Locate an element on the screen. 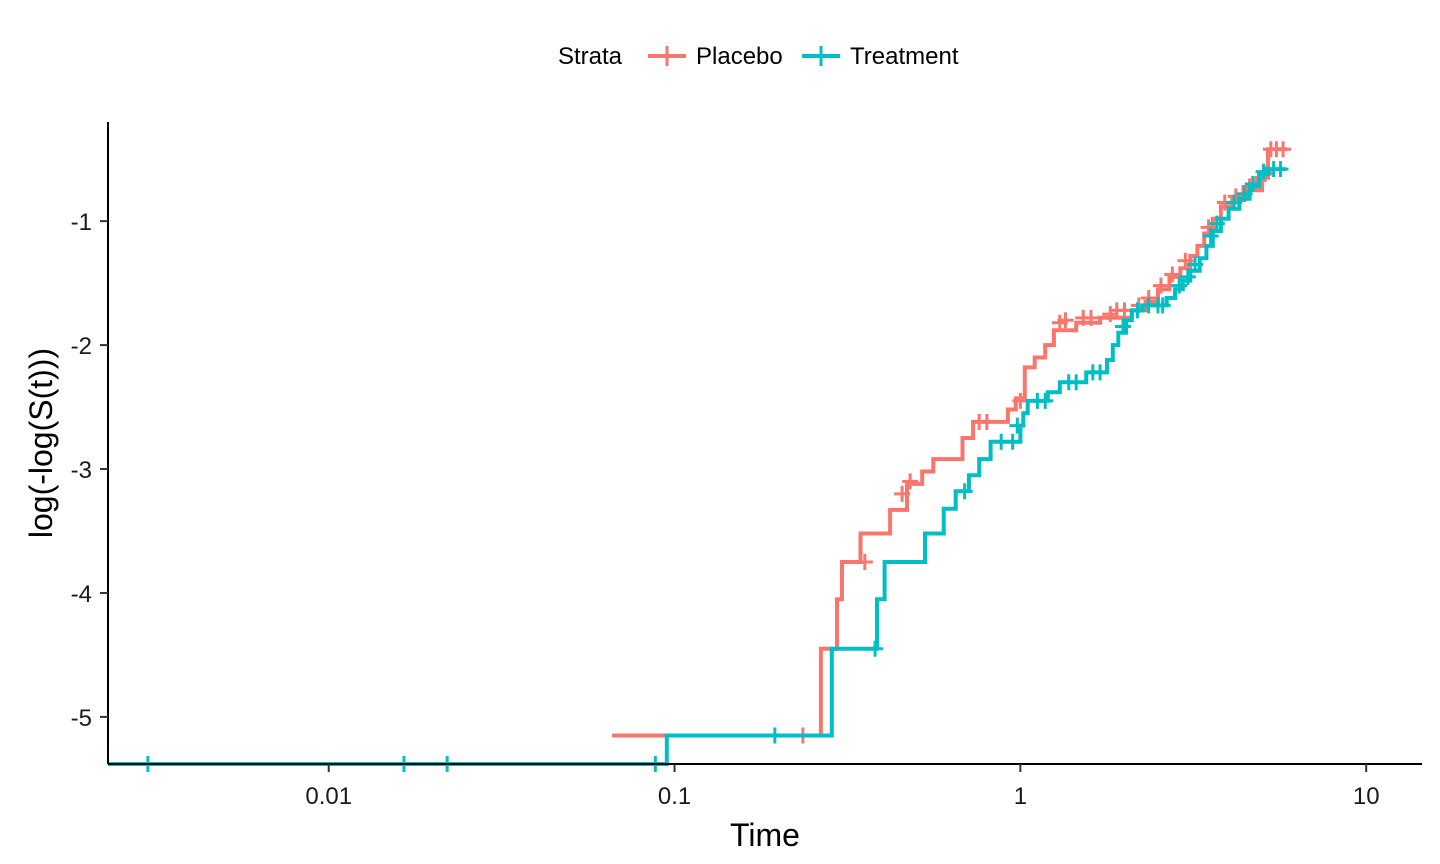  legend: Strata Placebo Treatment is located at coordinates (758, 56).